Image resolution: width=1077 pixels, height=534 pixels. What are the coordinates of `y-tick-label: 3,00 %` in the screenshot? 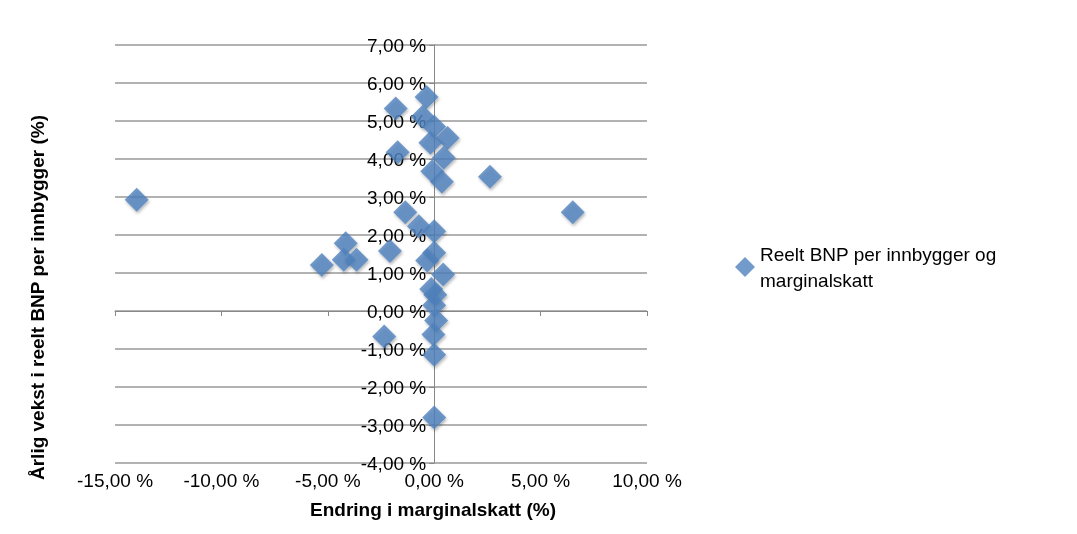 It's located at (397, 197).